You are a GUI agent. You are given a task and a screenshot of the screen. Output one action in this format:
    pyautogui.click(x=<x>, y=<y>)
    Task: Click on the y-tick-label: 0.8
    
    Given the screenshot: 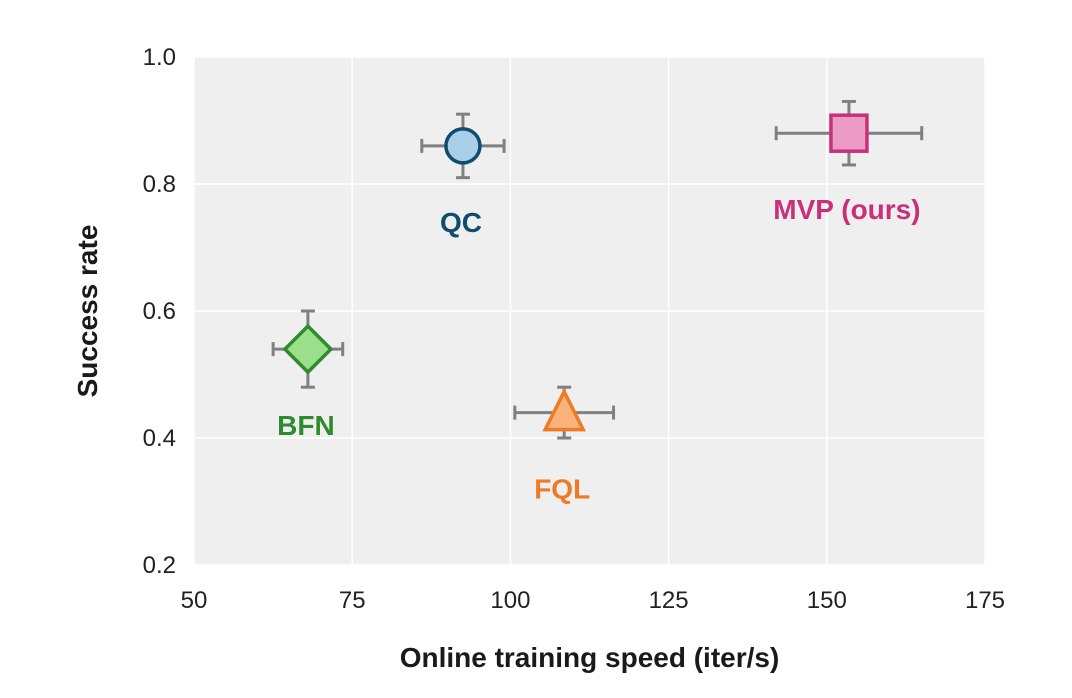 What is the action you would take?
    pyautogui.click(x=159, y=184)
    